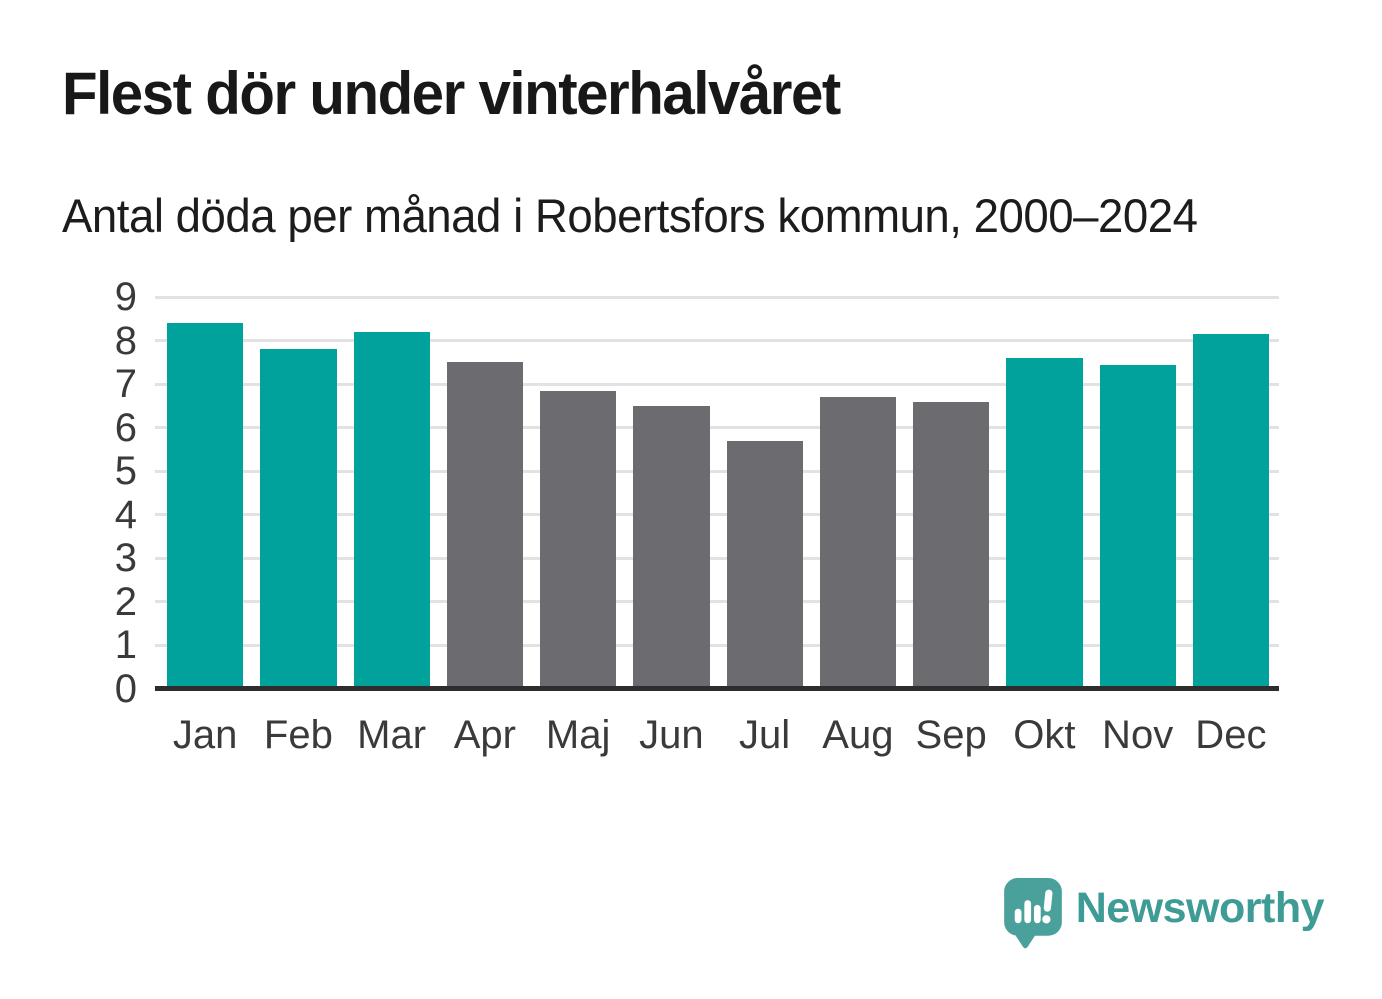 The height and width of the screenshot is (999, 1382). Describe the element at coordinates (205, 506) in the screenshot. I see `bar-jan` at that location.